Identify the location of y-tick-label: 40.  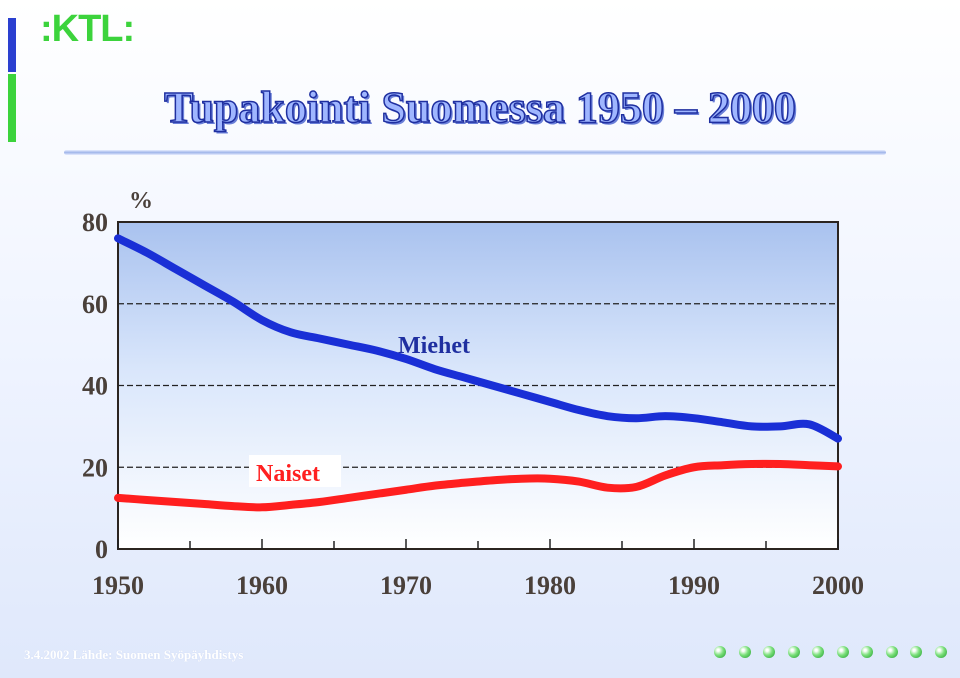
(95, 386).